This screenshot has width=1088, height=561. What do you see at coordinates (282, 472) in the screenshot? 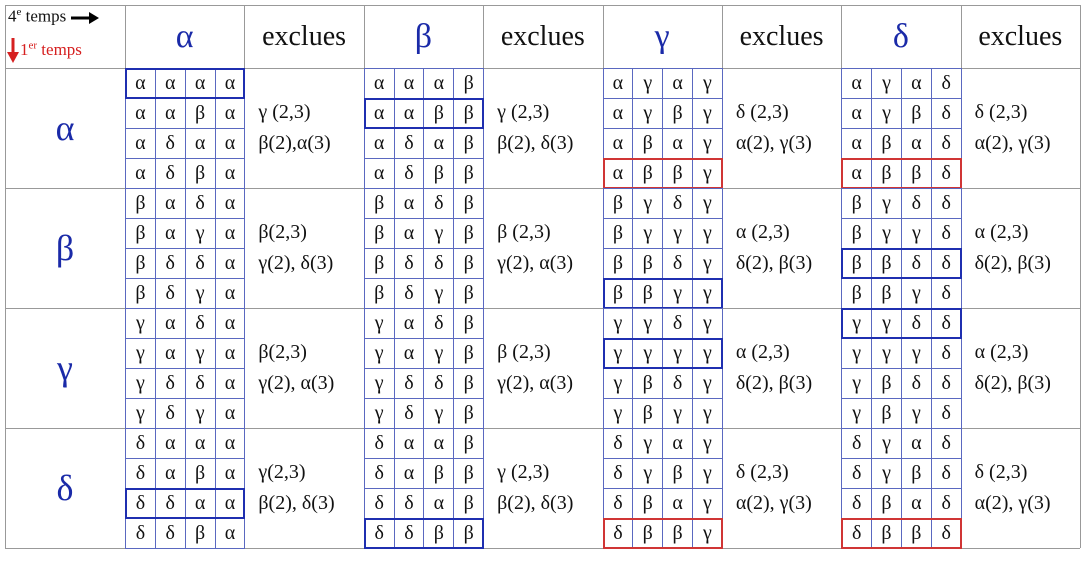
I see `exclues-text: γ(2,3)` at bounding box center [282, 472].